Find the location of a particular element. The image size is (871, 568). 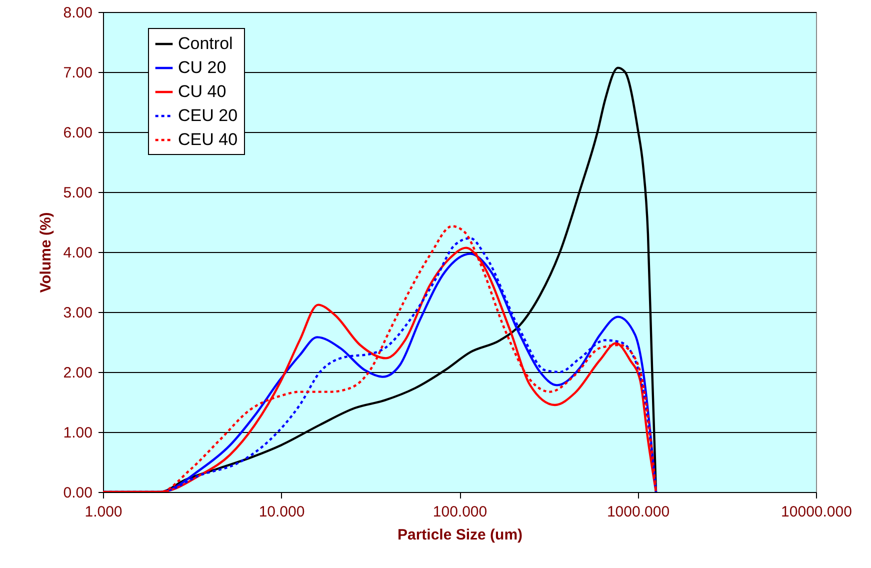

y-tick-label: 5.00 is located at coordinates (77, 193).